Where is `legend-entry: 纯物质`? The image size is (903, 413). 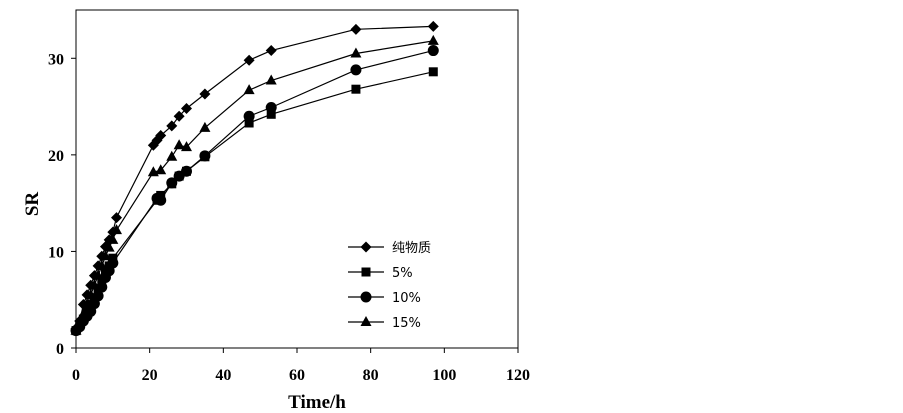
legend-entry: 纯物质 is located at coordinates (389, 248).